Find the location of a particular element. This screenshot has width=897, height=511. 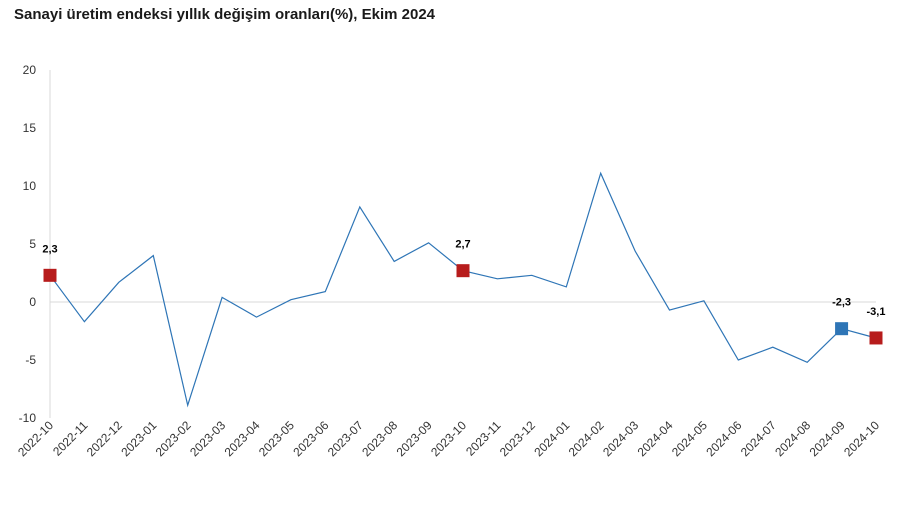

x-tick-label: 2023-10 is located at coordinates (448, 438).